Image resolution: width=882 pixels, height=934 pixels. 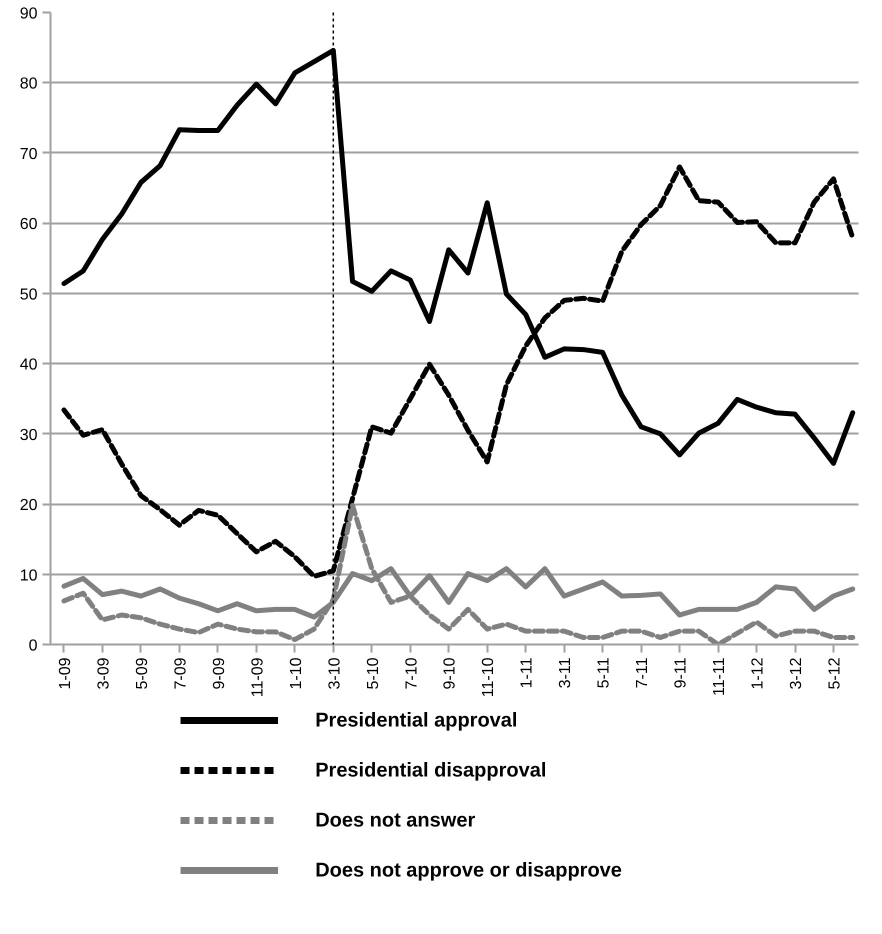 What do you see at coordinates (411, 673) in the screenshot?
I see `x-tick-label: 7-10` at bounding box center [411, 673].